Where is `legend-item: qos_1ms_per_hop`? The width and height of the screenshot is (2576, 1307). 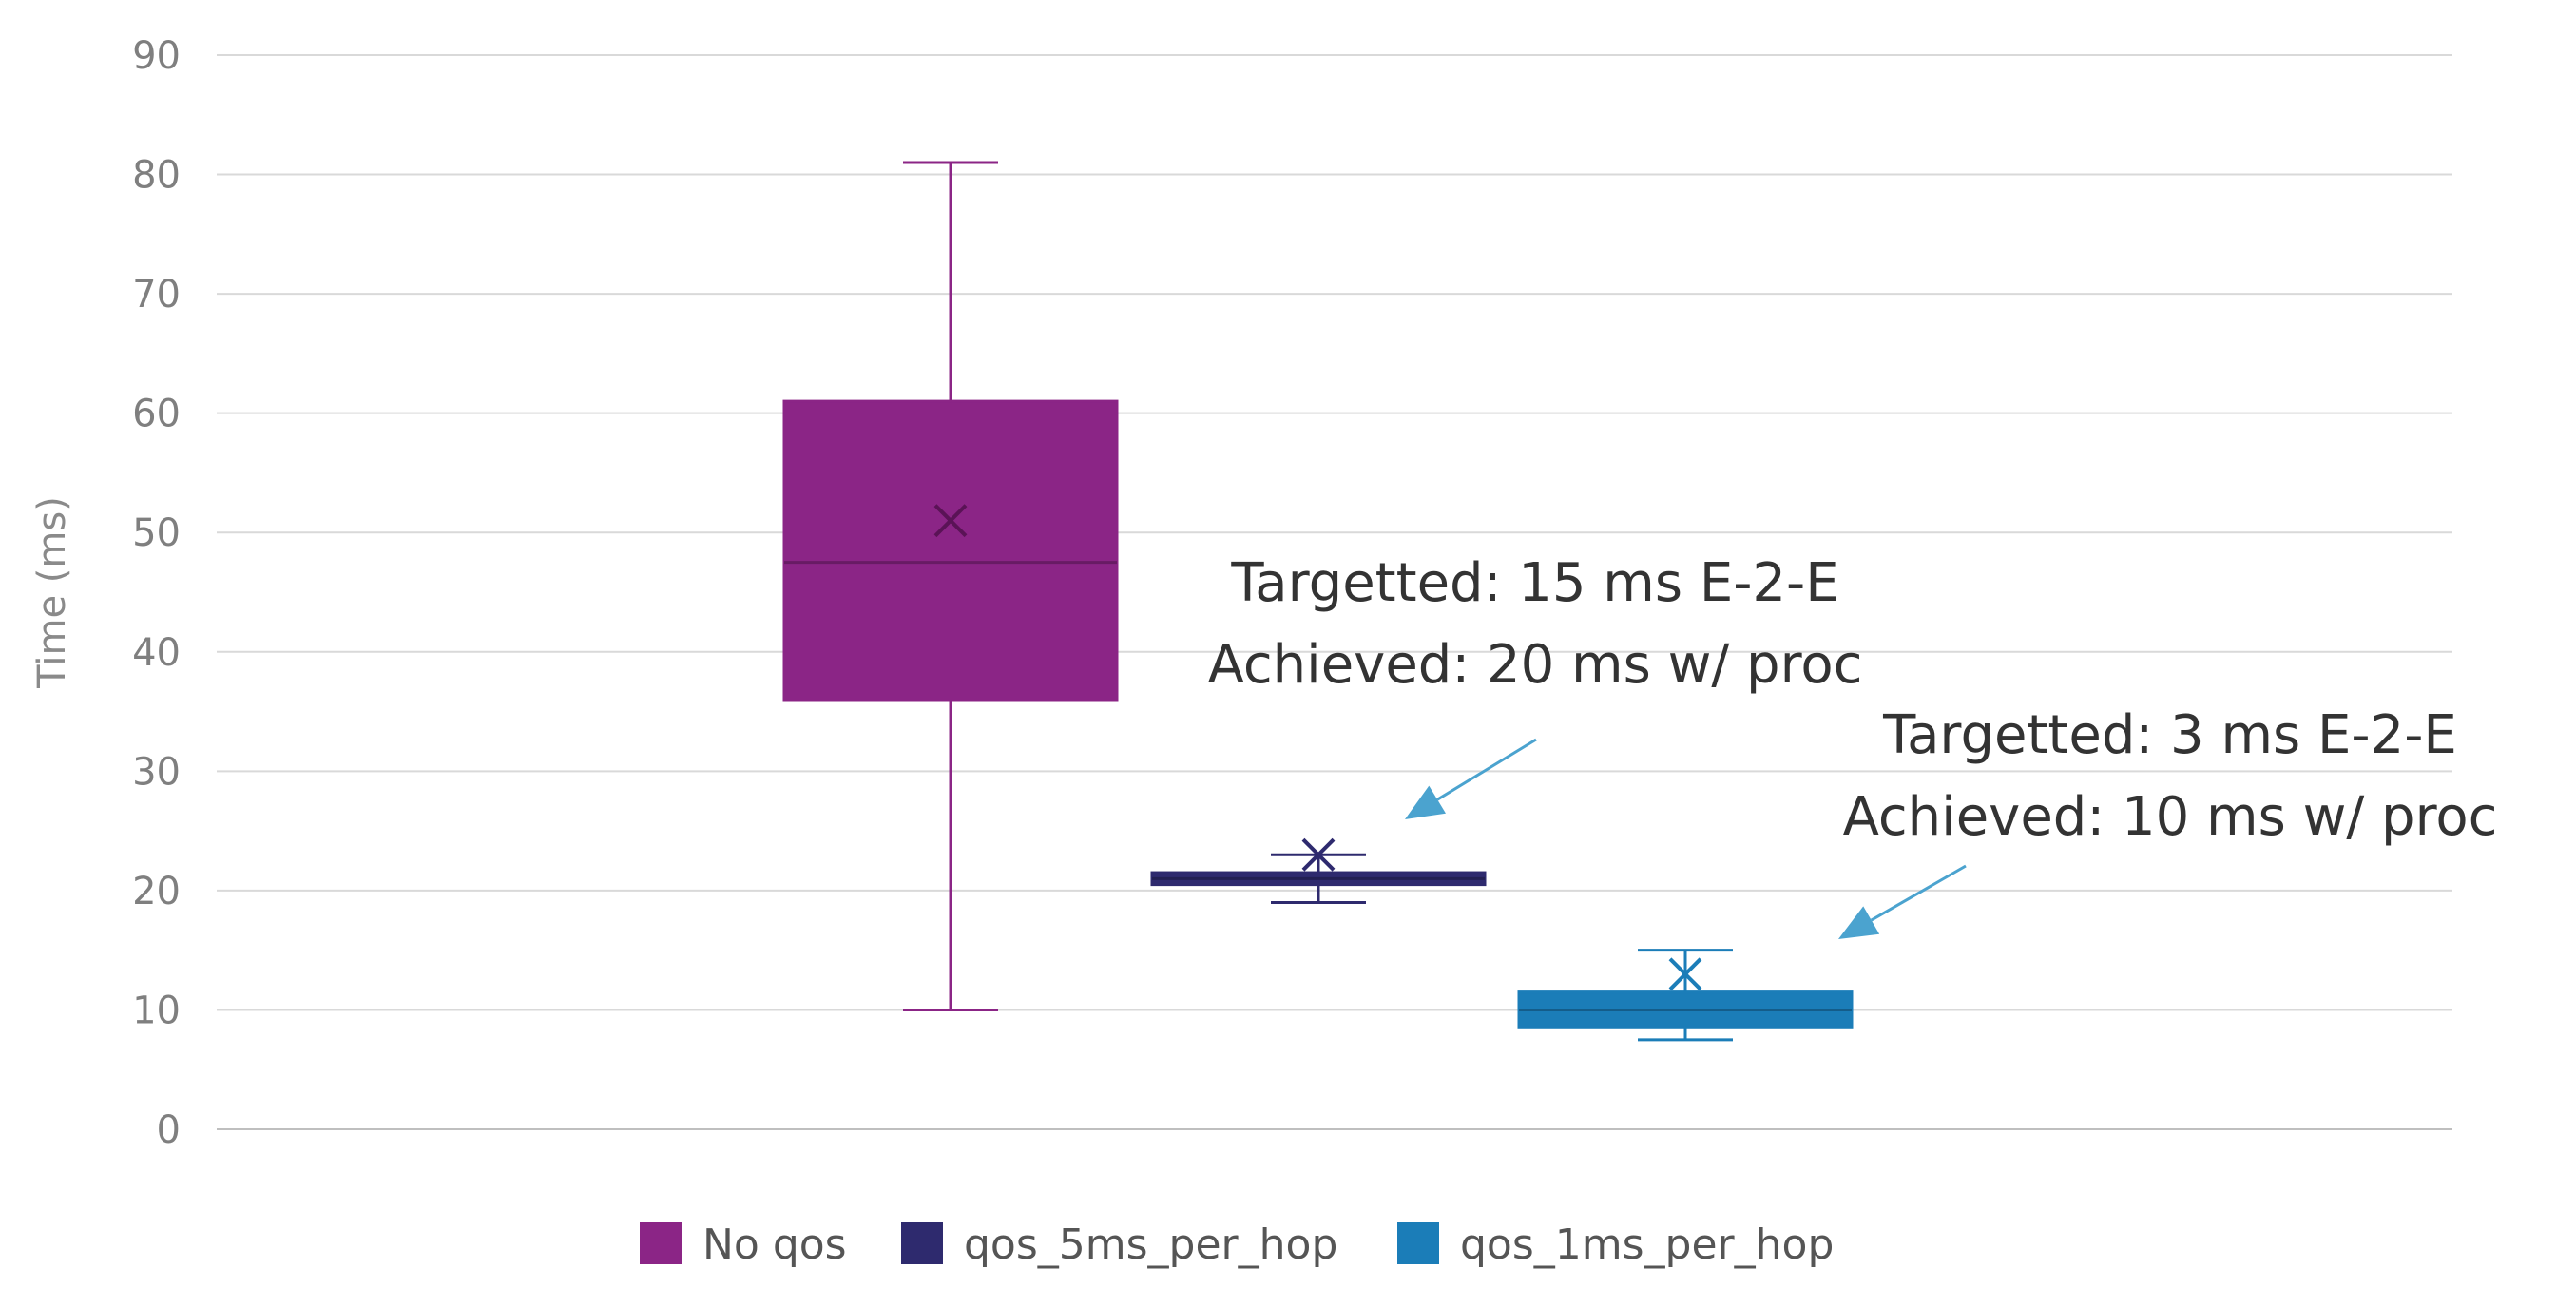
legend-item: qos_1ms_per_hop is located at coordinates (1616, 1245).